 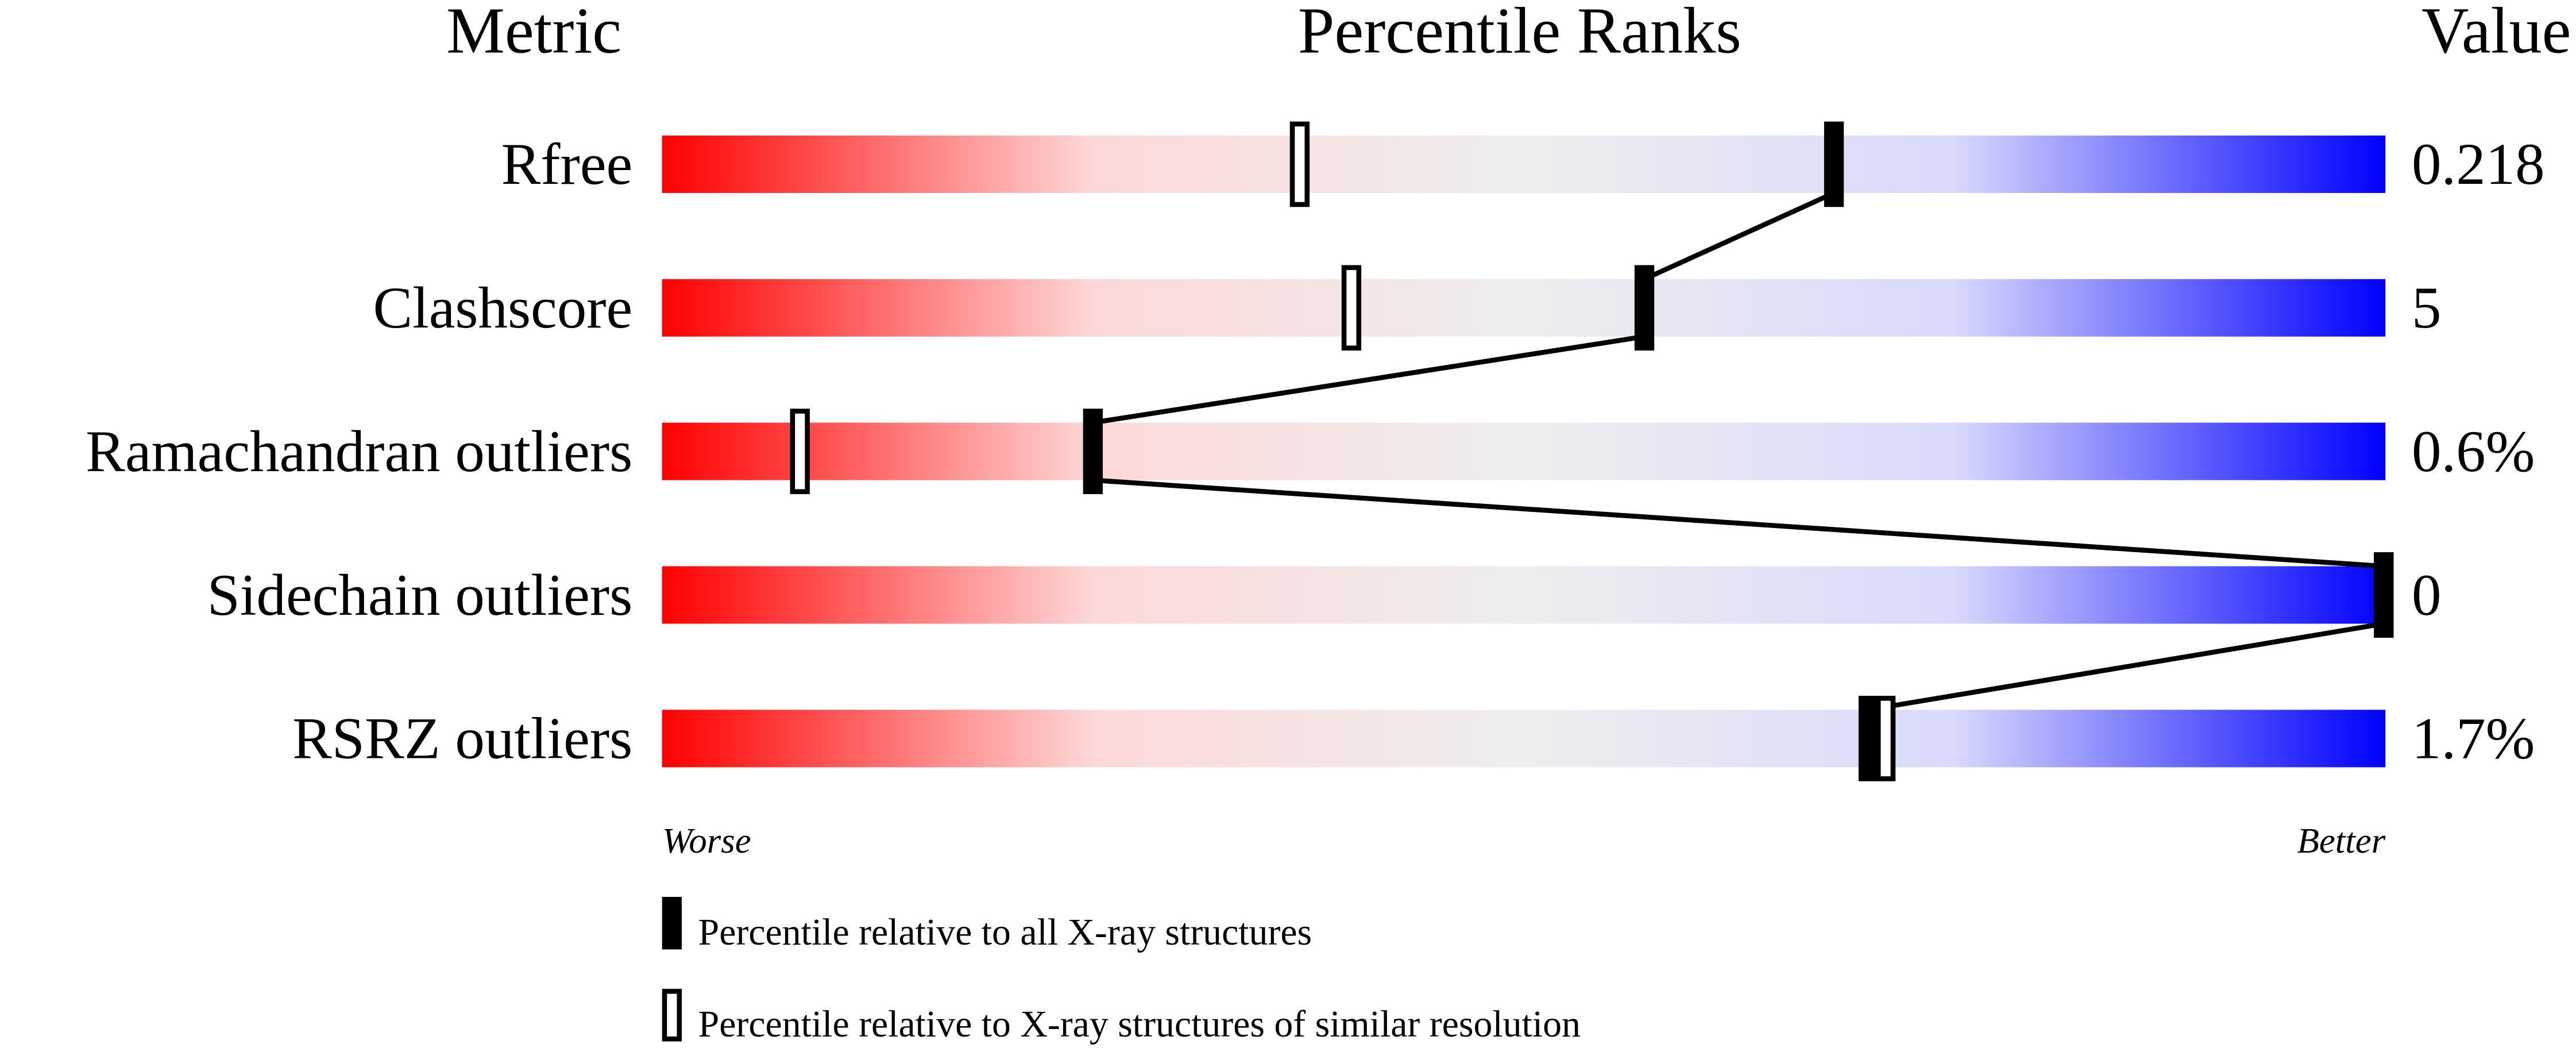 I want to click on metric-value: 5, so click(x=2426, y=308).